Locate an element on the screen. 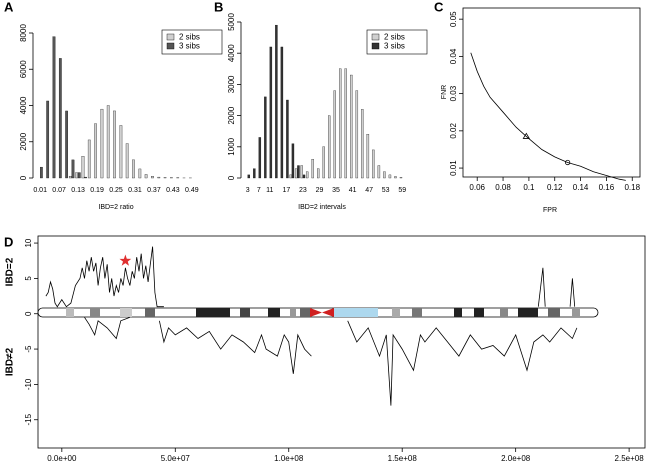  y-tick-label: 0.02 is located at coordinates (453, 131).